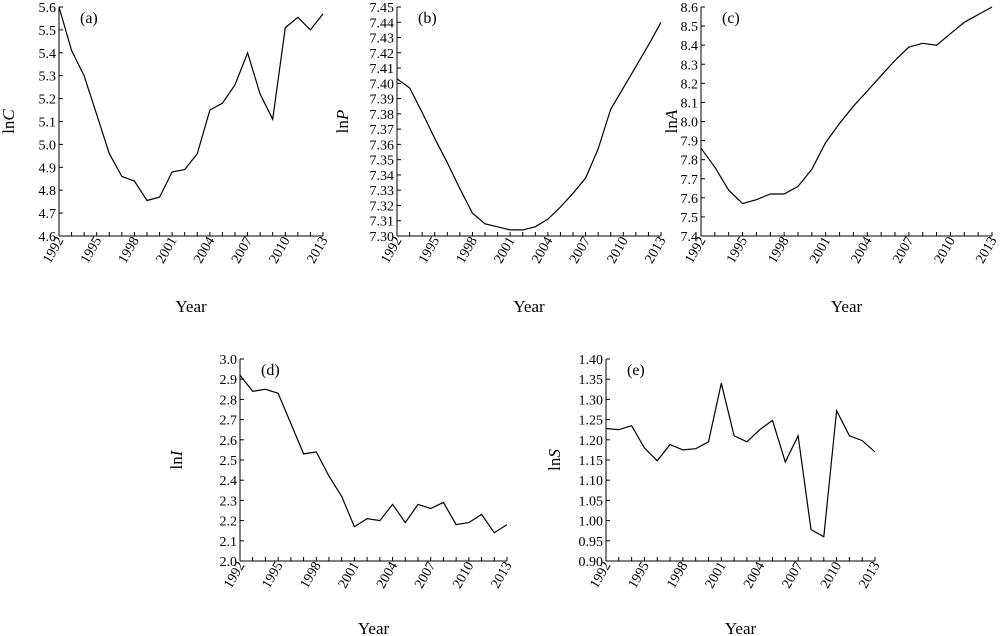  Describe the element at coordinates (382, 39) in the screenshot. I see `y-tick-label: 7.43` at that location.